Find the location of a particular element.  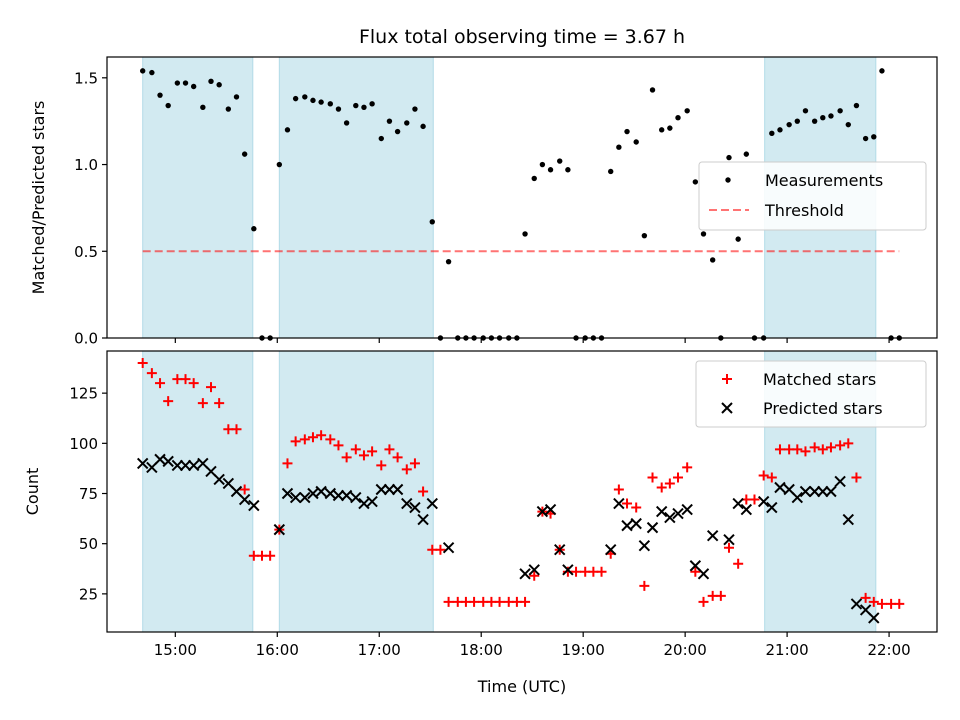

legend-predicted-marker is located at coordinates (727, 408).